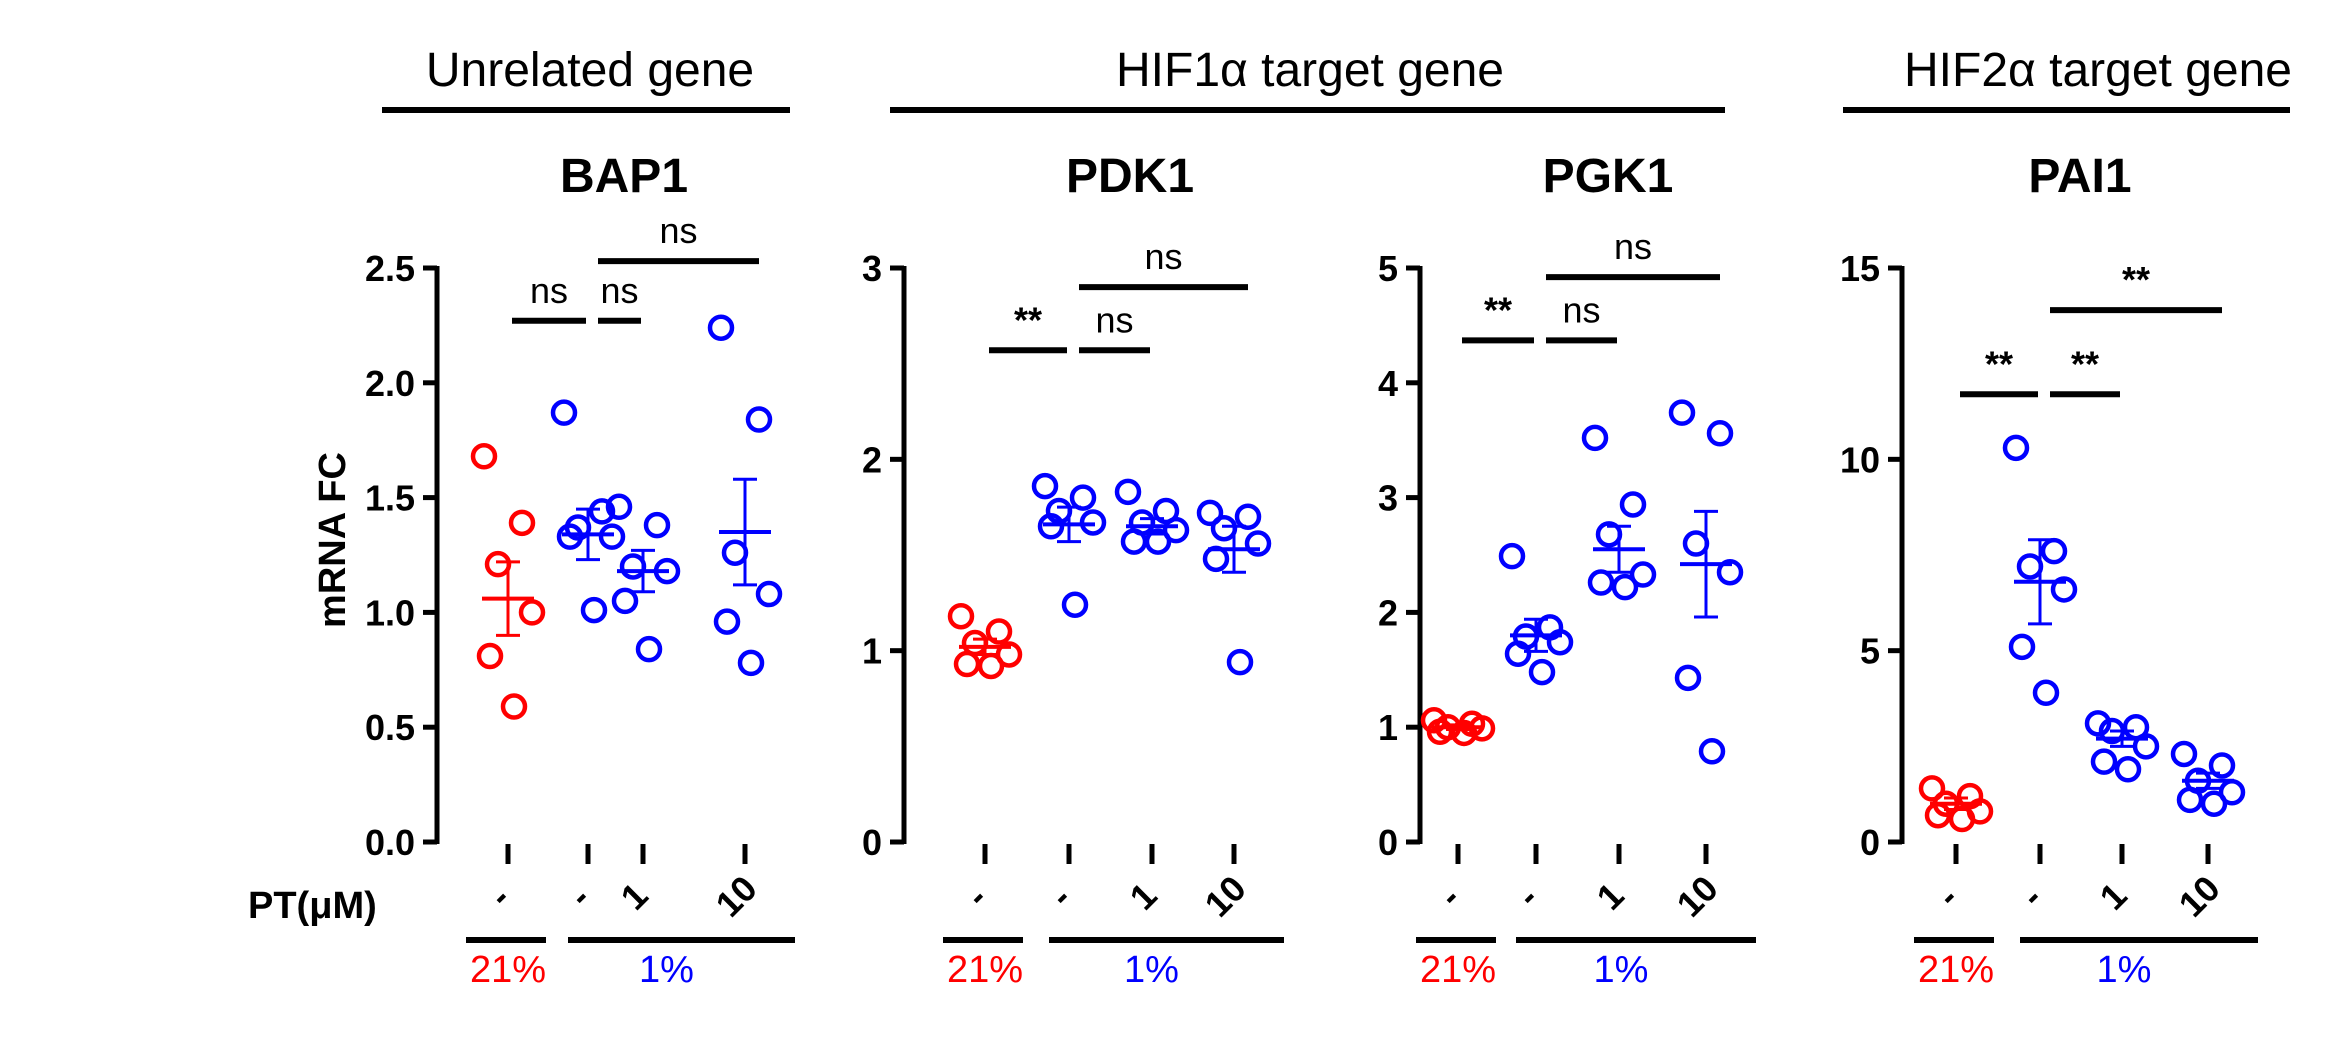 The width and height of the screenshot is (2350, 1038). Describe the element at coordinates (390, 612) in the screenshot. I see `y-tick-label: 1.0` at that location.